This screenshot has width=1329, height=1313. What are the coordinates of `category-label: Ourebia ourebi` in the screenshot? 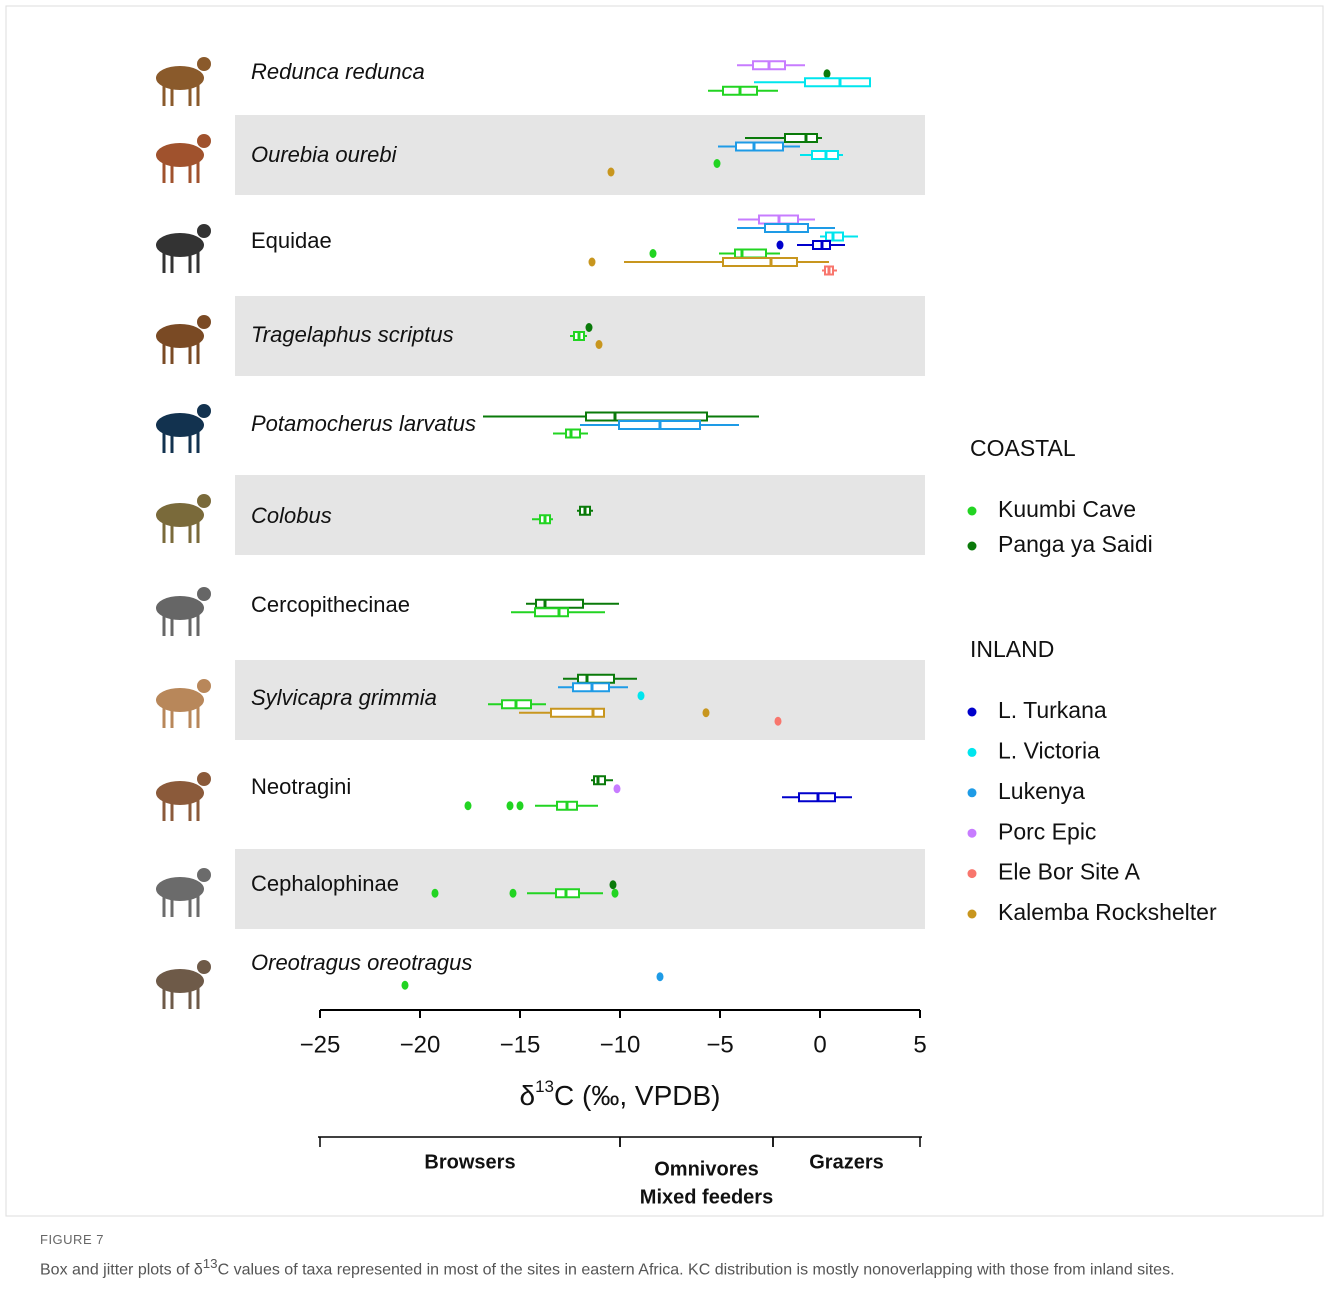 It's located at (324, 154).